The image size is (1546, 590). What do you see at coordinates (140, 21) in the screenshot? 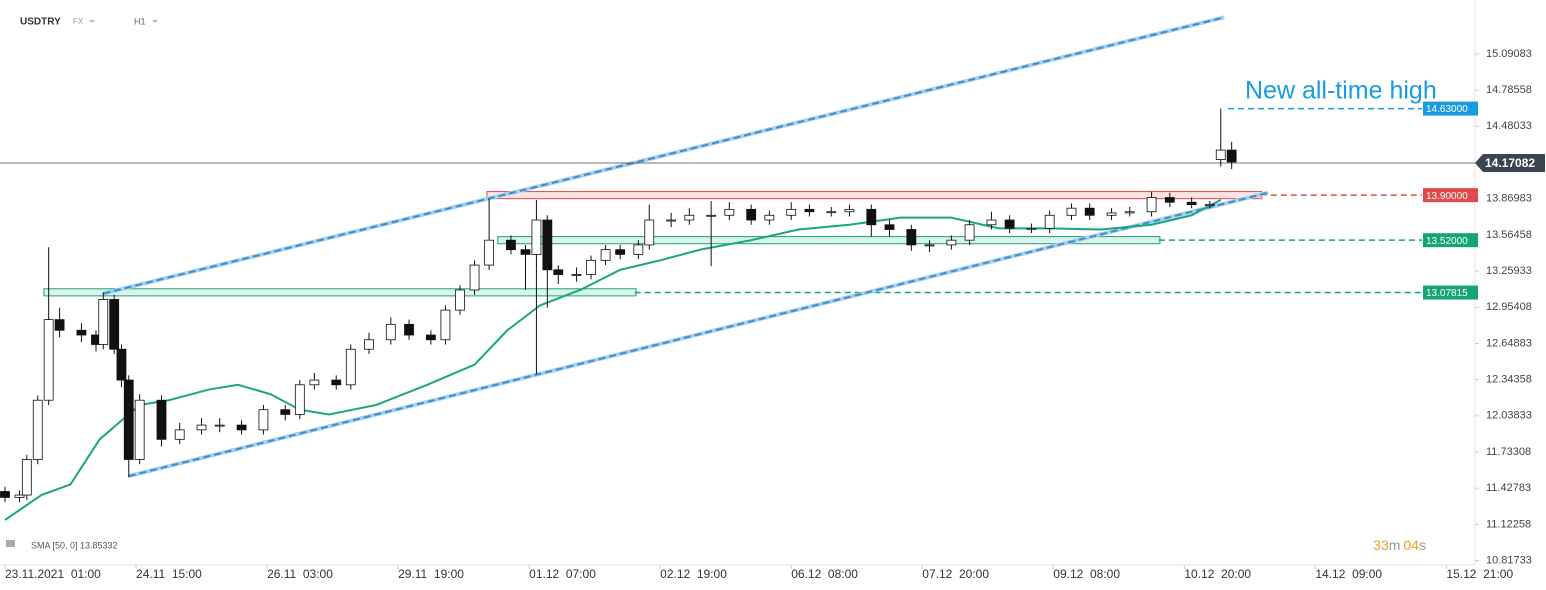
I see `timeframe: H1` at bounding box center [140, 21].